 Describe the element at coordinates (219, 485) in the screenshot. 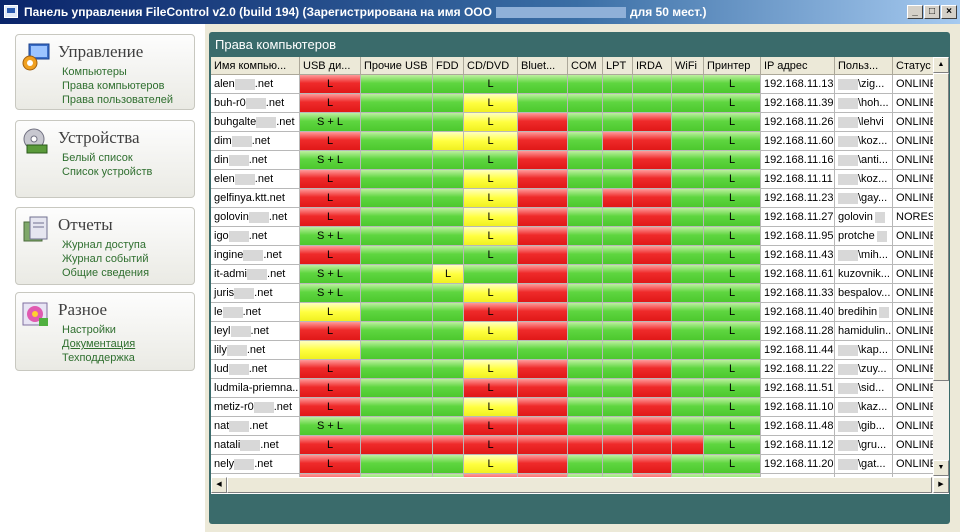

I see `scroll-left-button: ◀` at that location.